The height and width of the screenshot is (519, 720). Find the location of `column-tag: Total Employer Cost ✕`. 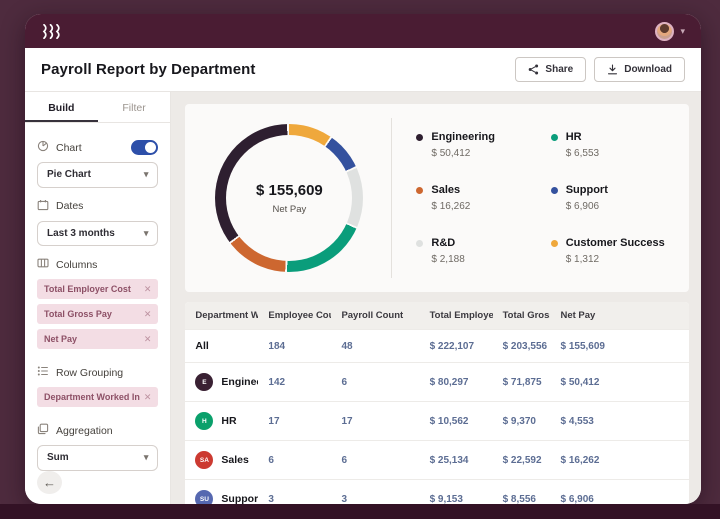

column-tag: Total Employer Cost ✕ is located at coordinates (98, 289).